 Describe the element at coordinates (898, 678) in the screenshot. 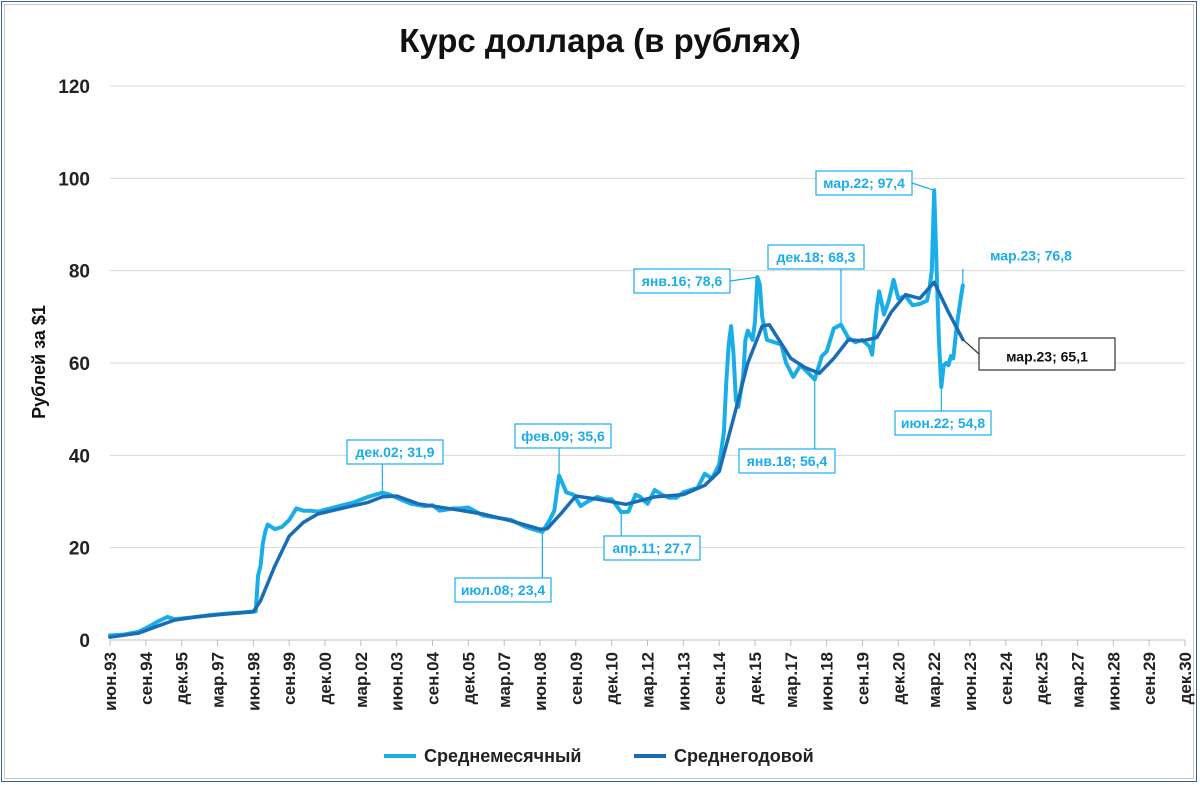

I see `x-tick-label: дек.20` at that location.